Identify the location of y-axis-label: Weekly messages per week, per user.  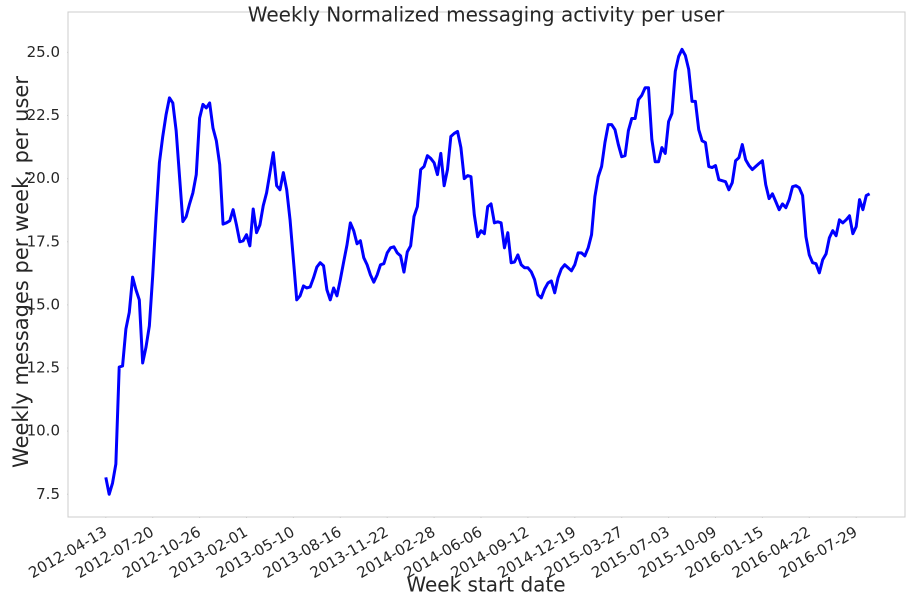
(21, 272).